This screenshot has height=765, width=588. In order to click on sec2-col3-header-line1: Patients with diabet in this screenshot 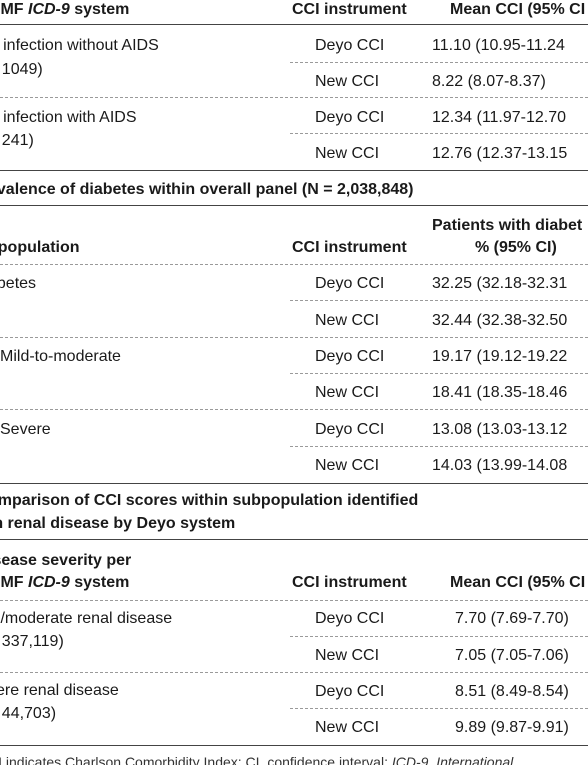, I will do `click(507, 225)`.